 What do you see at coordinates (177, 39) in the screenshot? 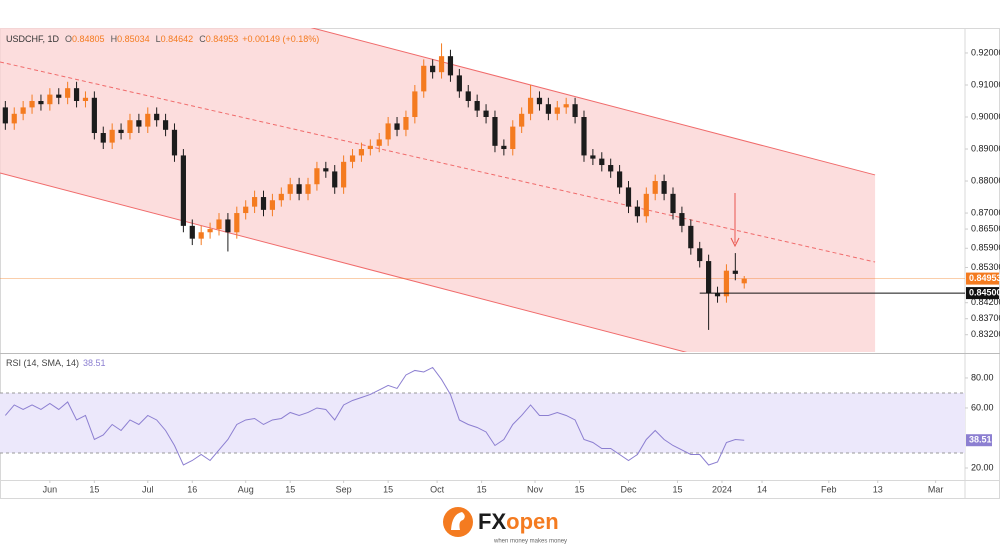
I see `info-value: 0.84642` at bounding box center [177, 39].